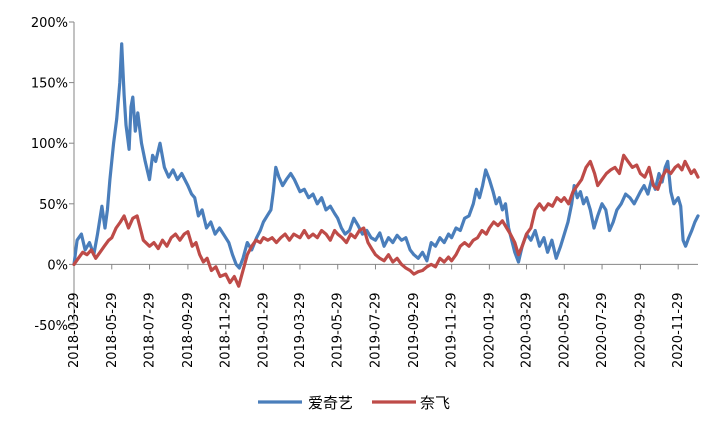 This screenshot has height=432, width=720. What do you see at coordinates (49, 23) in the screenshot?
I see `y-tick-label: 200%` at bounding box center [49, 23].